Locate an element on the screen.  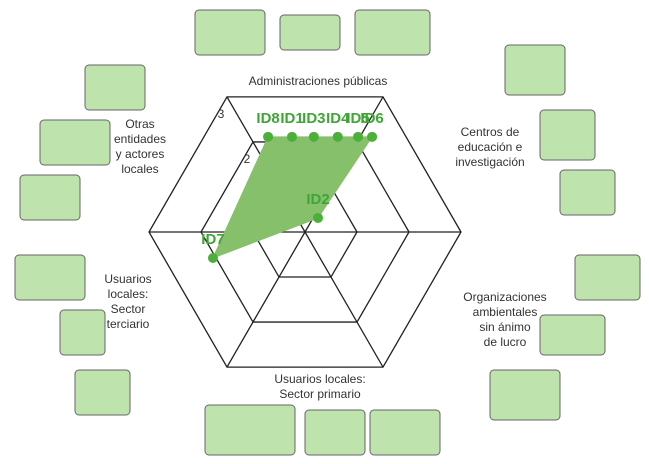
axis-label: terciario is located at coordinates (128, 324).